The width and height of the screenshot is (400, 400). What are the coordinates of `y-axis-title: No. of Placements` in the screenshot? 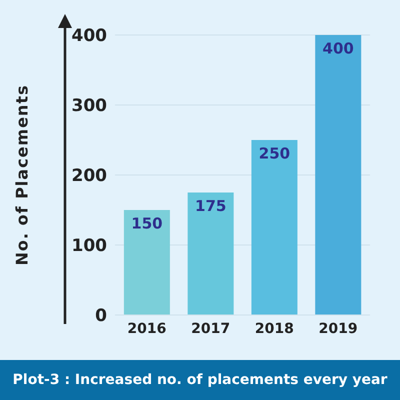 It's located at (22, 175).